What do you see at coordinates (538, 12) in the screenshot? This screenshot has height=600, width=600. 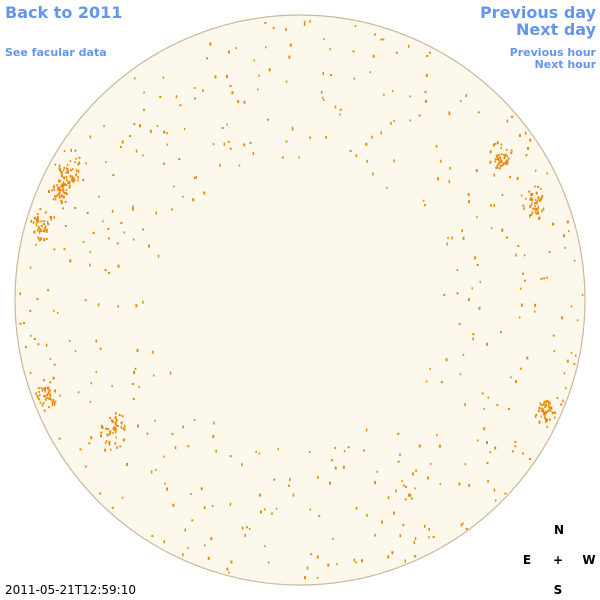 I see `previous-day-link: Previous day` at bounding box center [538, 12].